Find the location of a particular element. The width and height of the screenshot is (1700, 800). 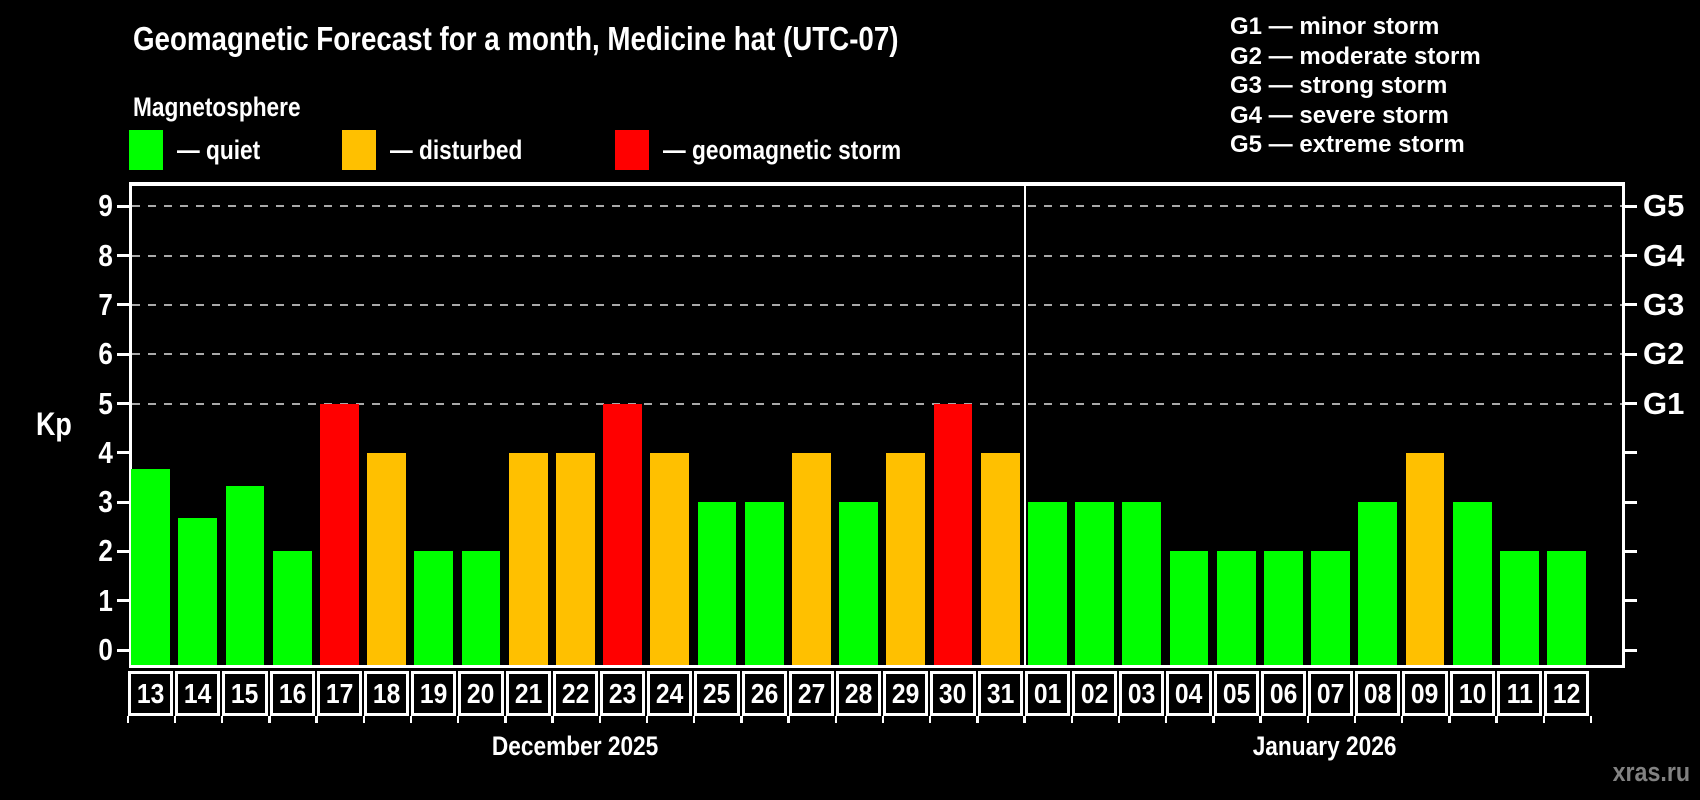

g-scale-legend-item-2: G2 — moderate storm is located at coordinates (1355, 56).